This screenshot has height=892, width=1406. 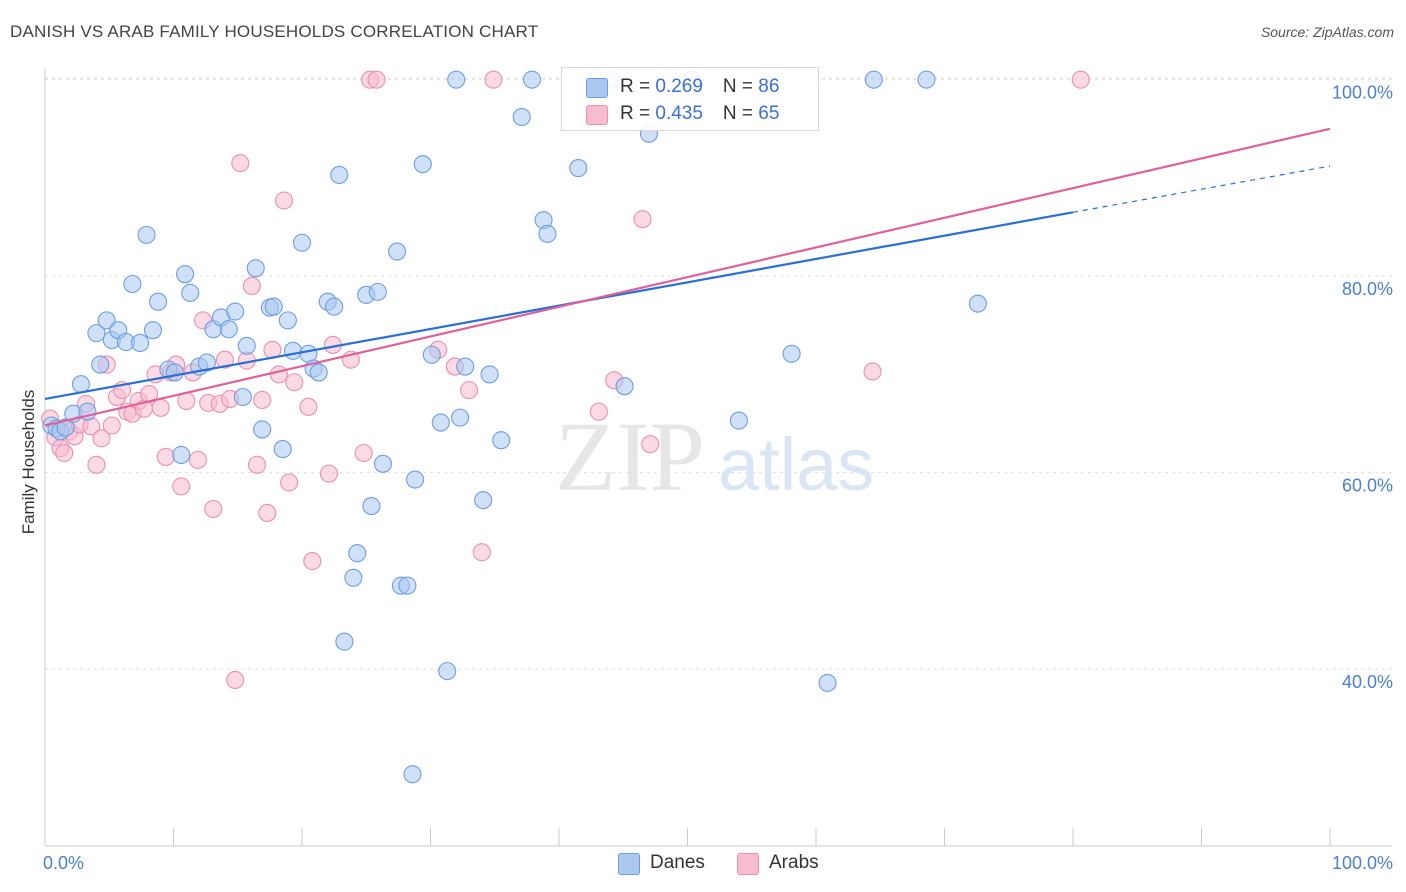 I want to click on legend-swatch-danes, so click(x=629, y=864).